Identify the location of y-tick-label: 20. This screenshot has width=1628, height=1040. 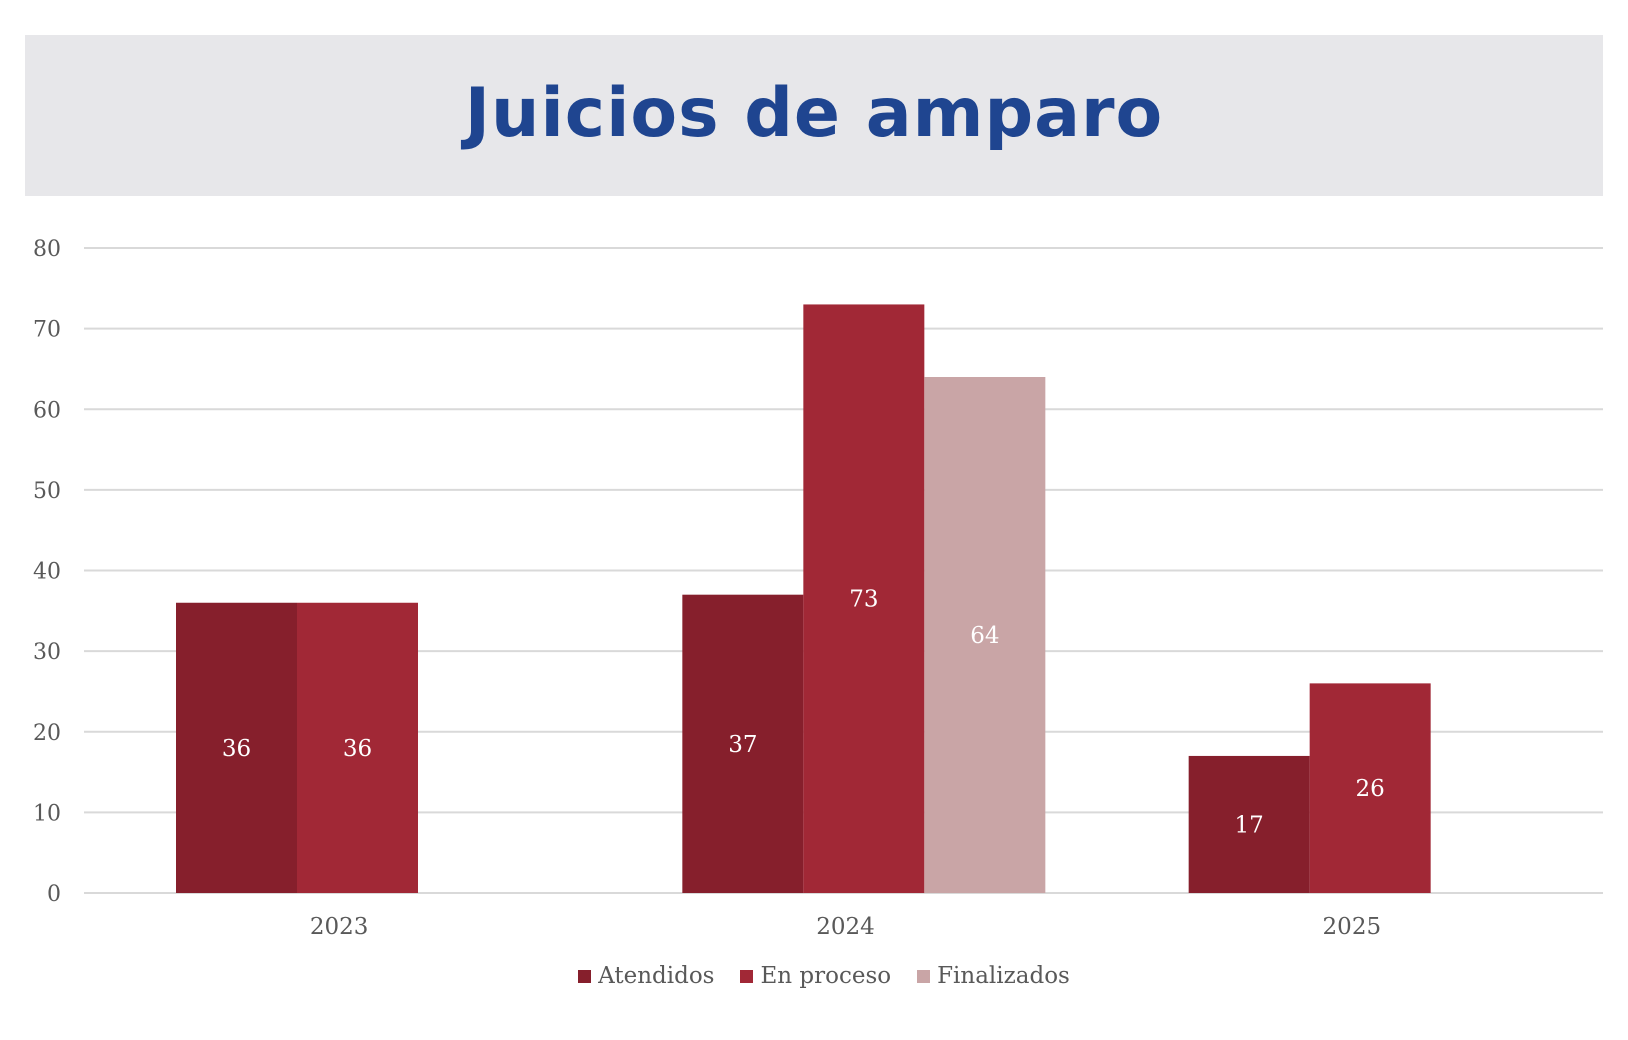
(47, 733).